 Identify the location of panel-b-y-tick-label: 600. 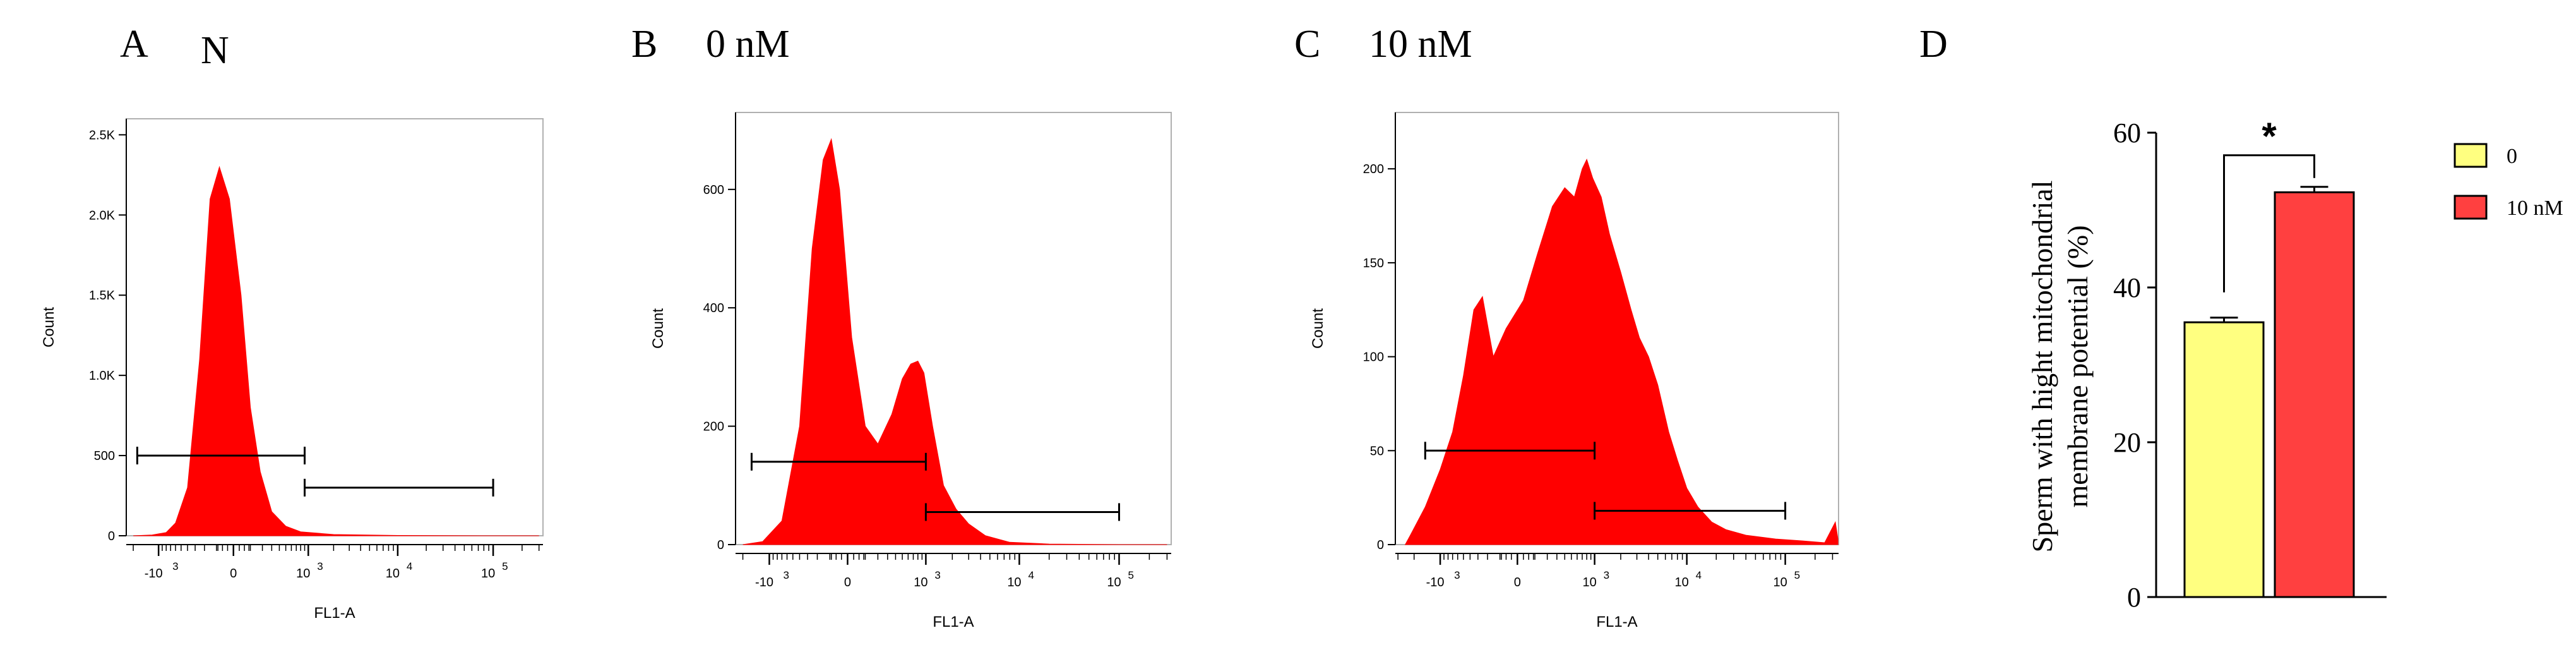
(713, 190).